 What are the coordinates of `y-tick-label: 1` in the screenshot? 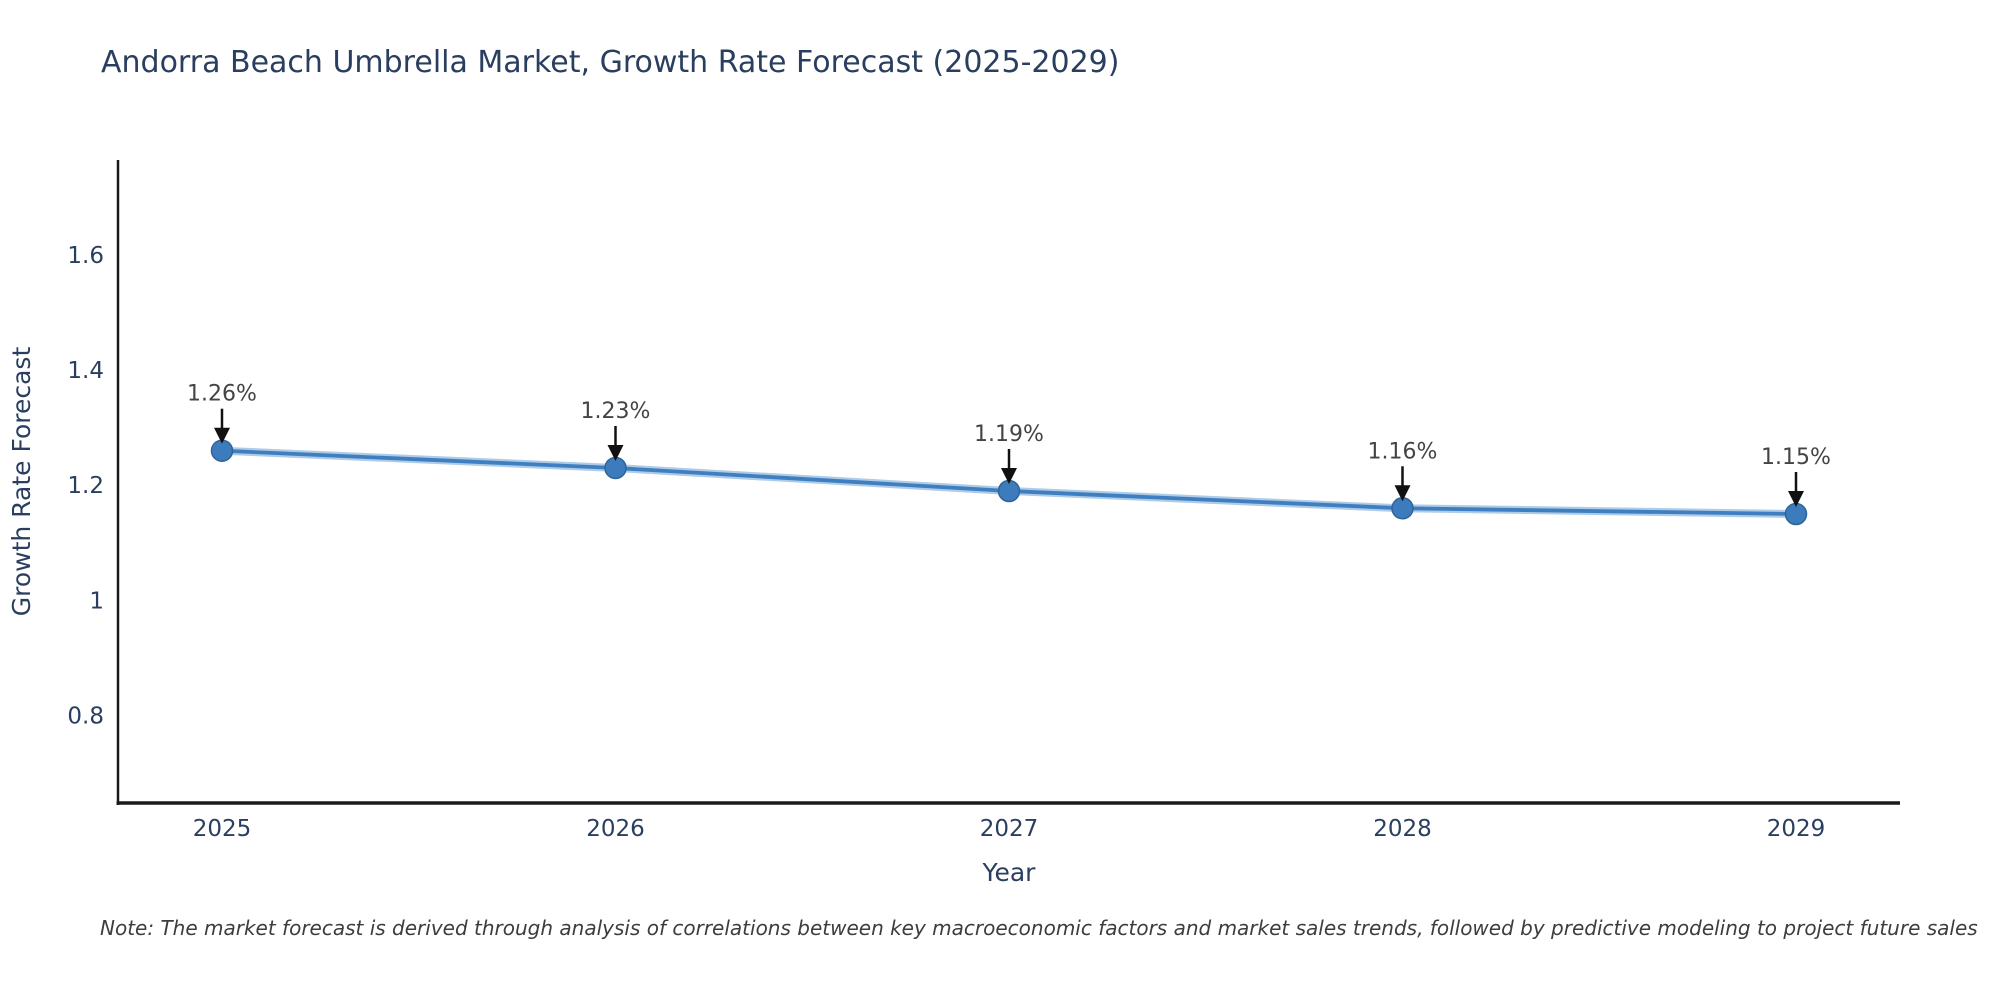 It's located at (96, 601).